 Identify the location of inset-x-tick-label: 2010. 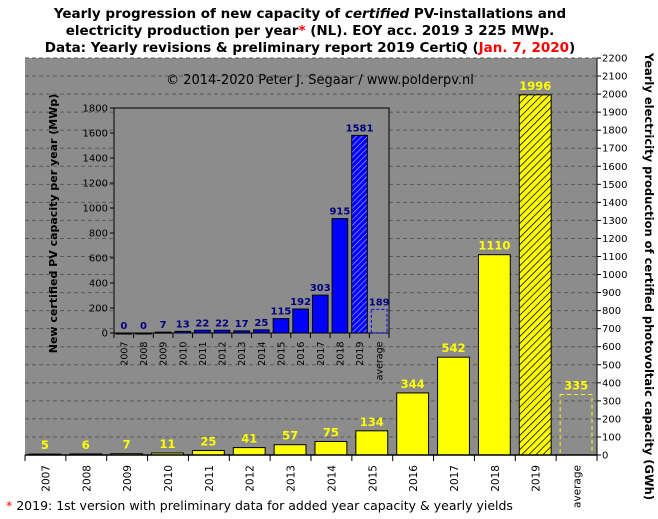
(183, 354).